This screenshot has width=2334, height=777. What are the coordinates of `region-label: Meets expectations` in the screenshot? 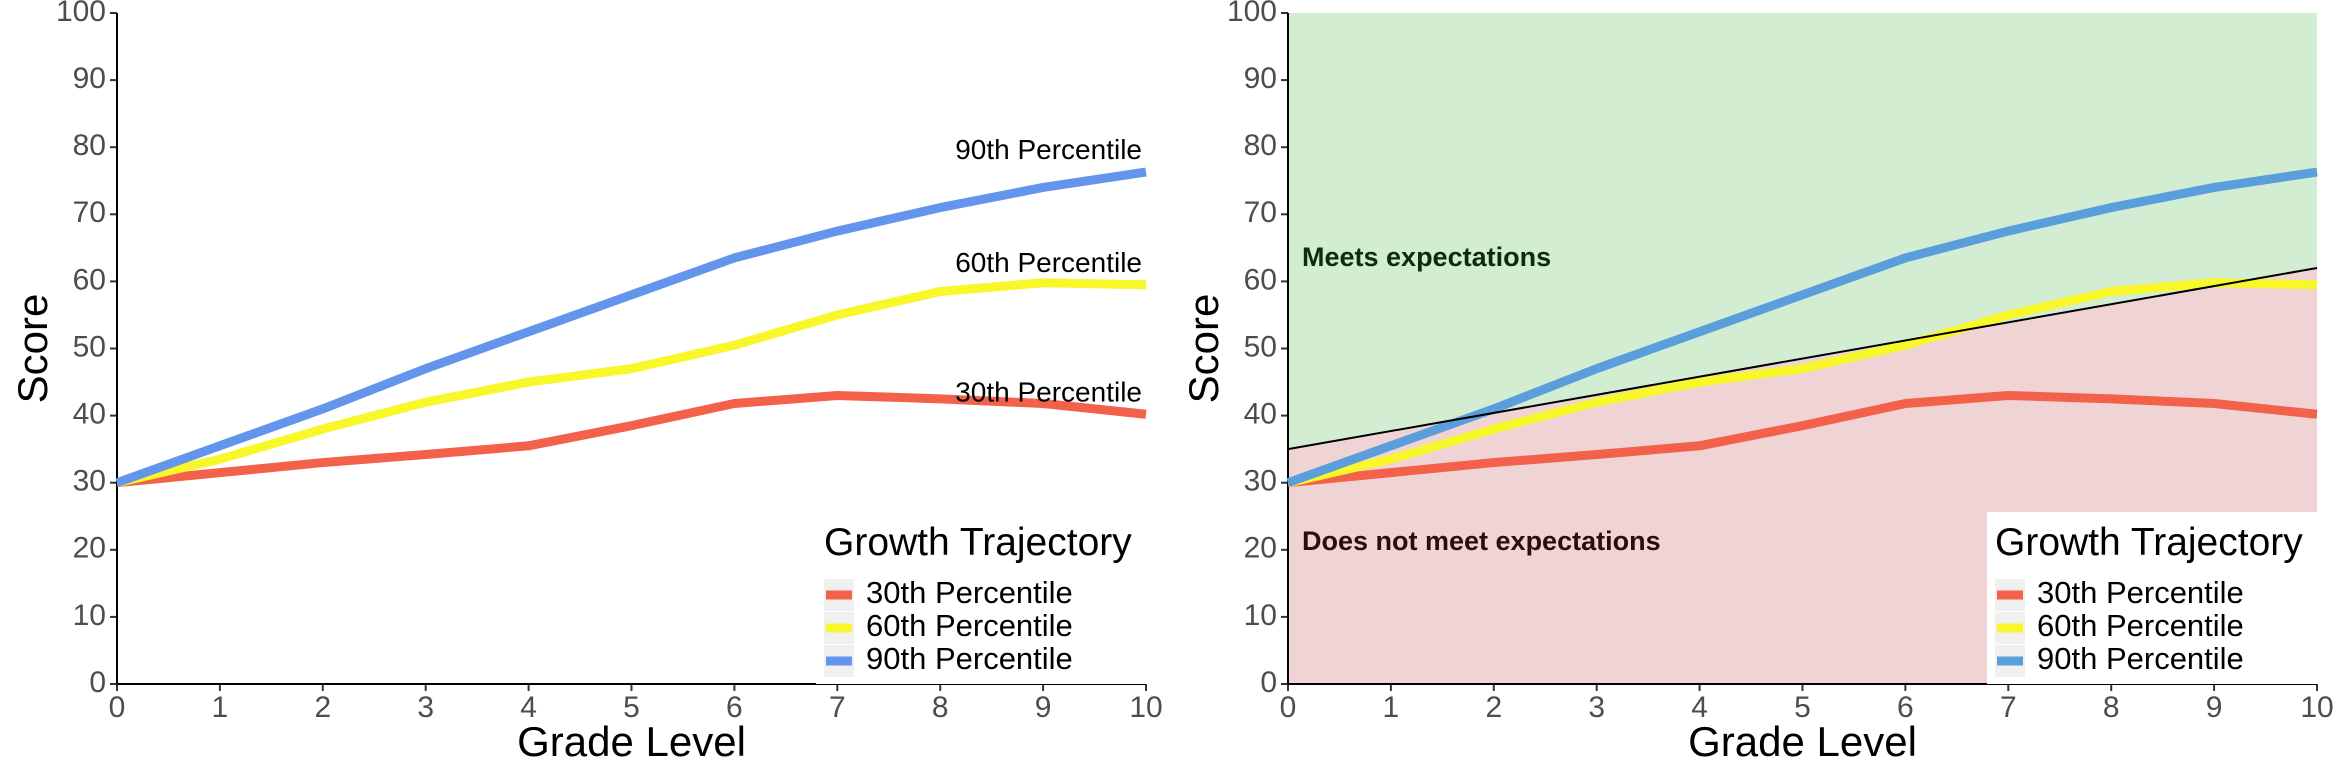 It's located at (1426, 257).